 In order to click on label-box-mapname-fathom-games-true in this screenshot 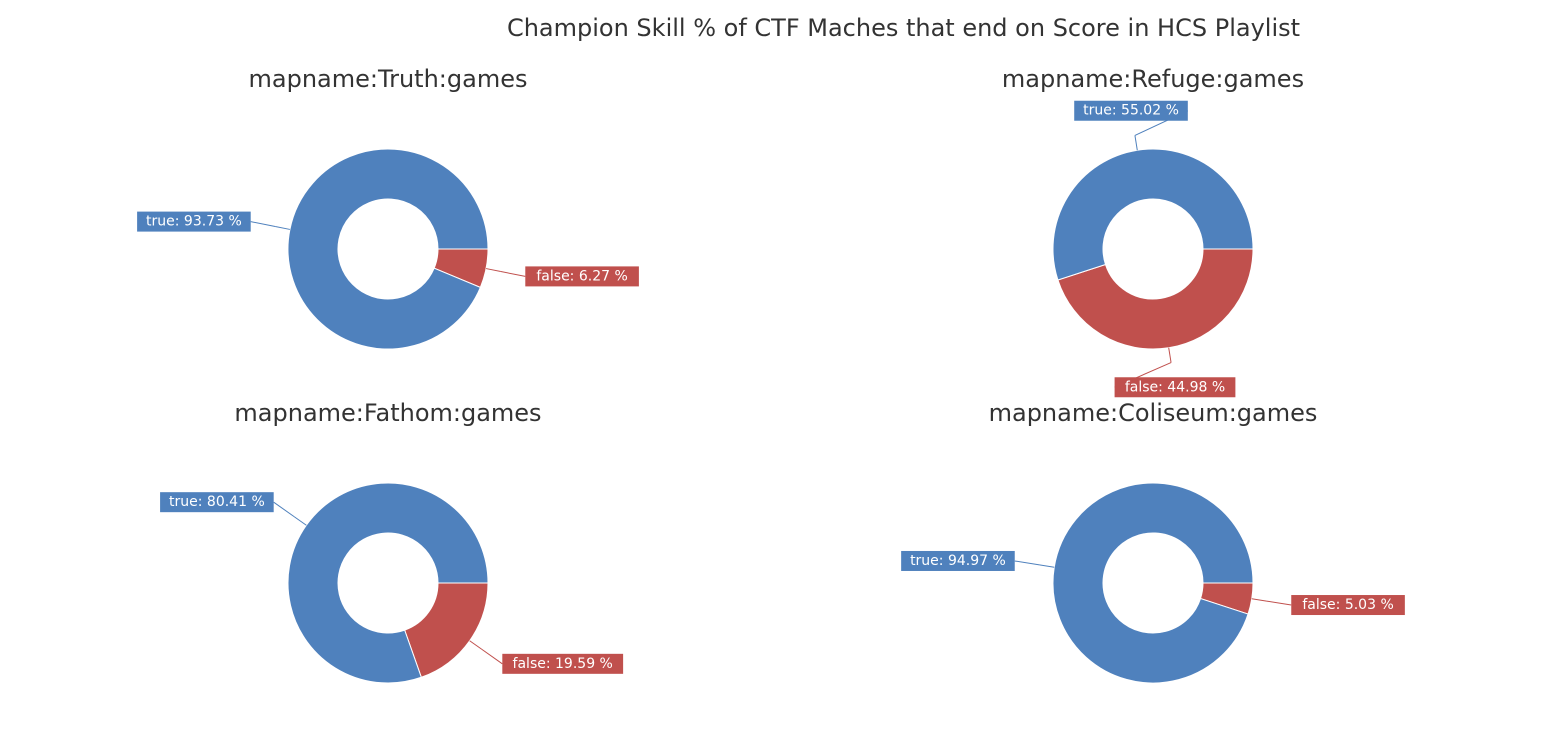, I will do `click(217, 502)`.